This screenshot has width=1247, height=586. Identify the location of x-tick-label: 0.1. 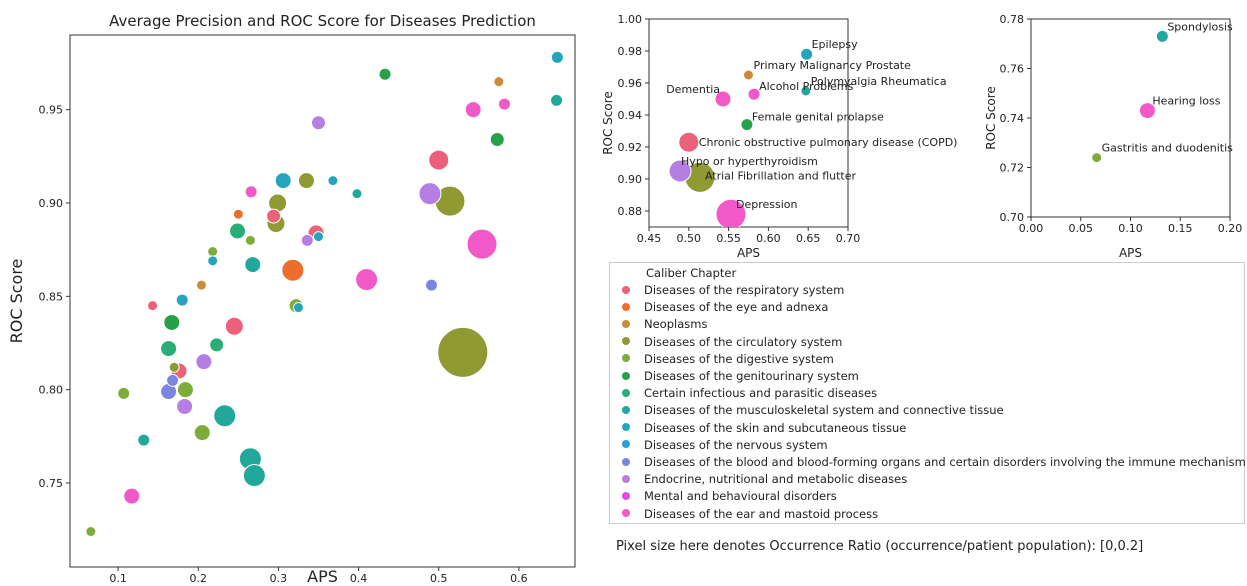
(118, 578).